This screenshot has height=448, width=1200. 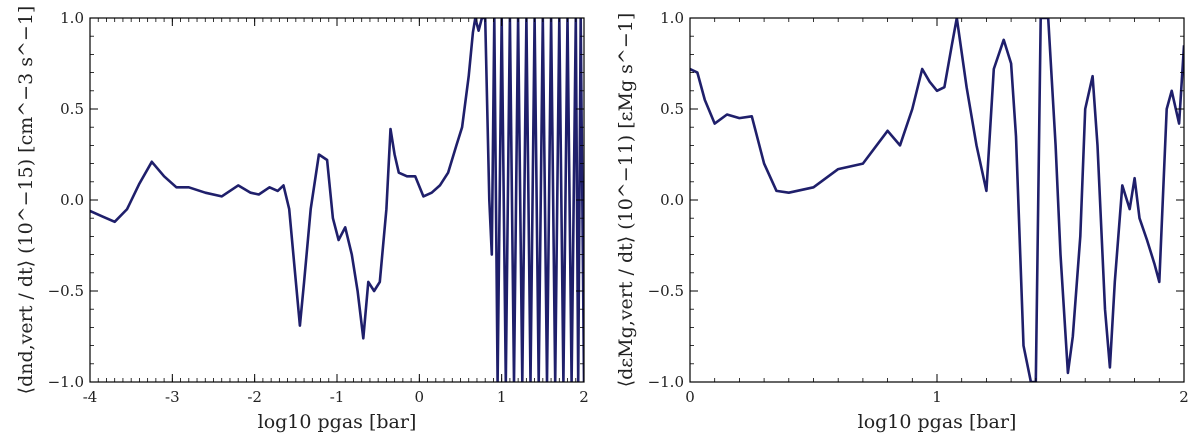 What do you see at coordinates (626, 200) in the screenshot?
I see `y-axis-label: ⟨dεMg,vert / dt⟩ (10^−11) [εMg s^−1]` at bounding box center [626, 200].